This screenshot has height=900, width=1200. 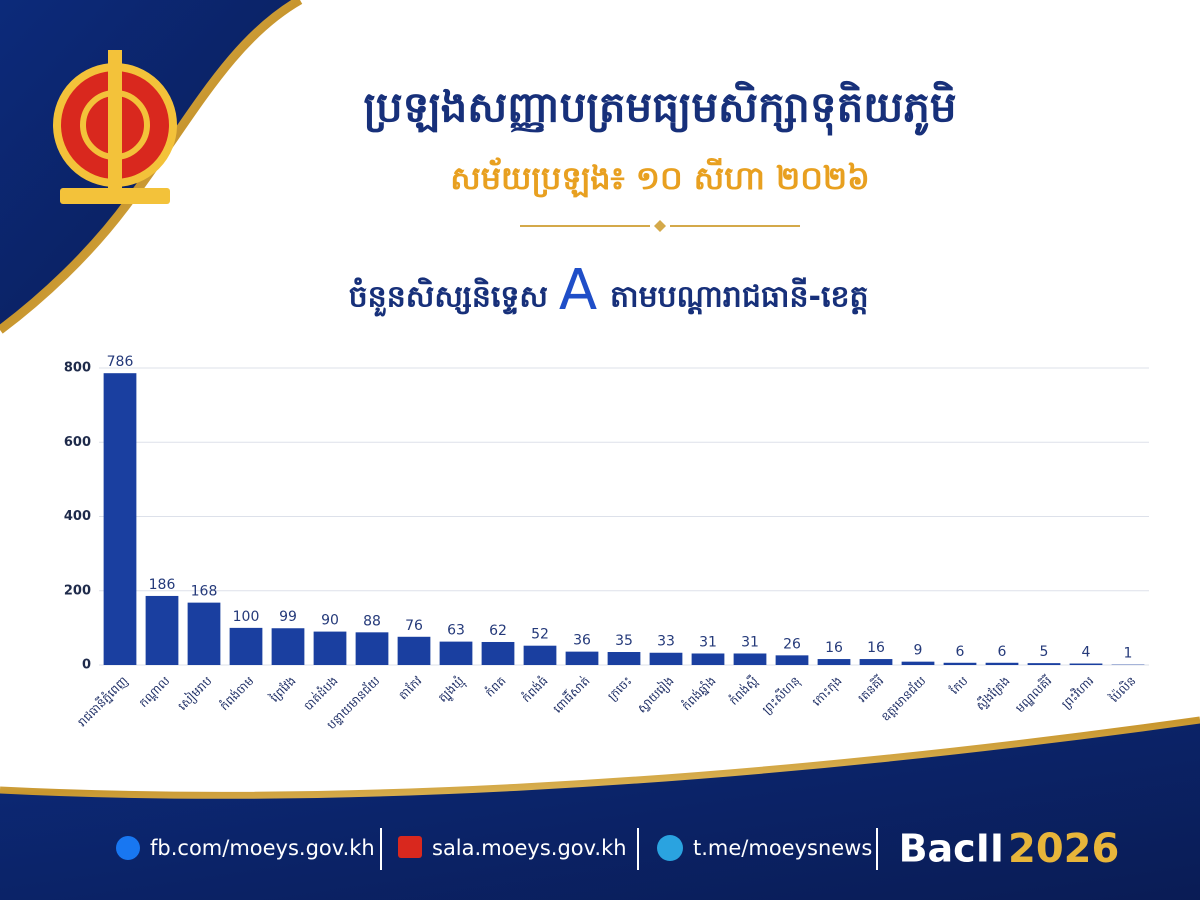 I want to click on value-label: 1, so click(x=1128, y=654).